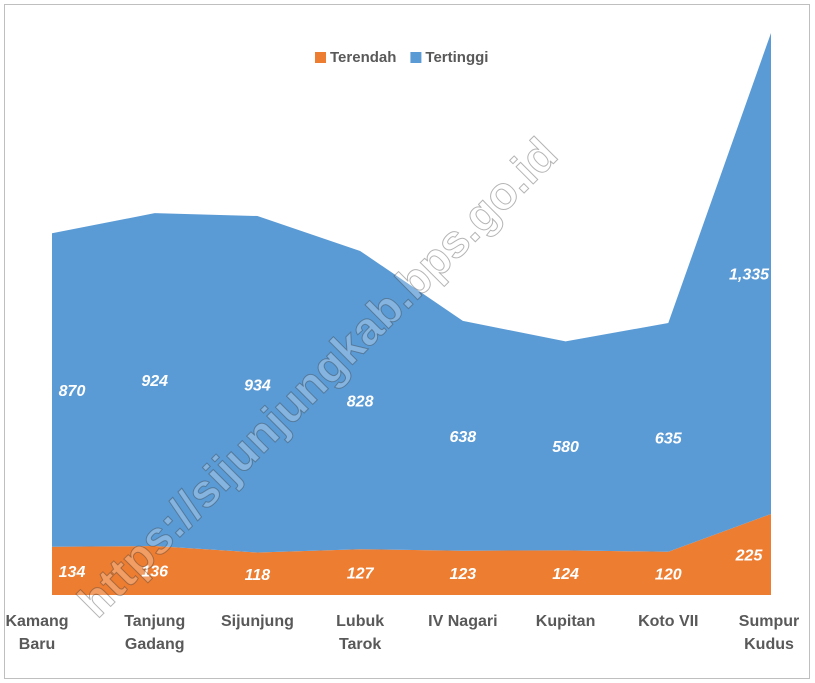  Describe the element at coordinates (360, 621) in the screenshot. I see `x-tick-label-line: Lubuk` at that location.